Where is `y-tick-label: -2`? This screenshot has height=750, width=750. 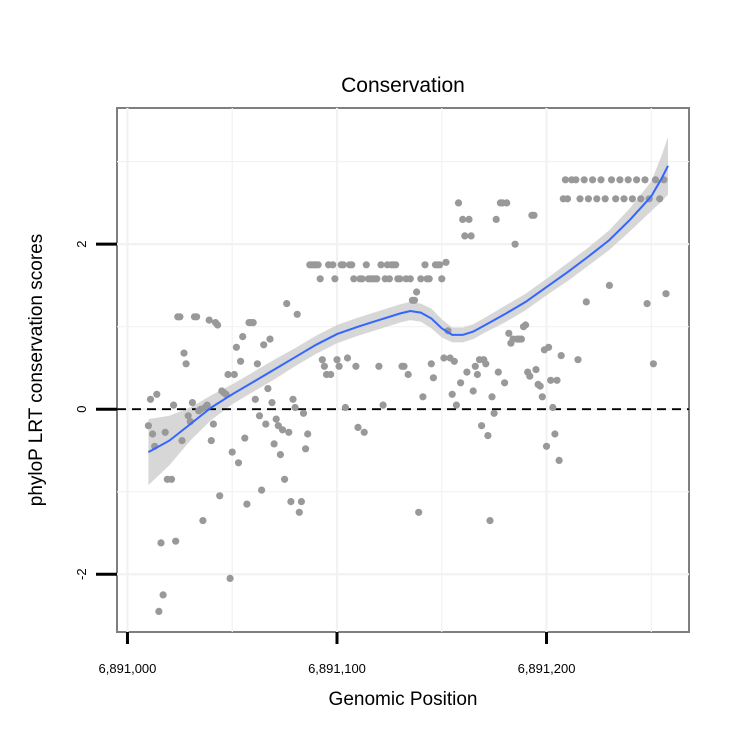
y-tick-label: -2 is located at coordinates (81, 574).